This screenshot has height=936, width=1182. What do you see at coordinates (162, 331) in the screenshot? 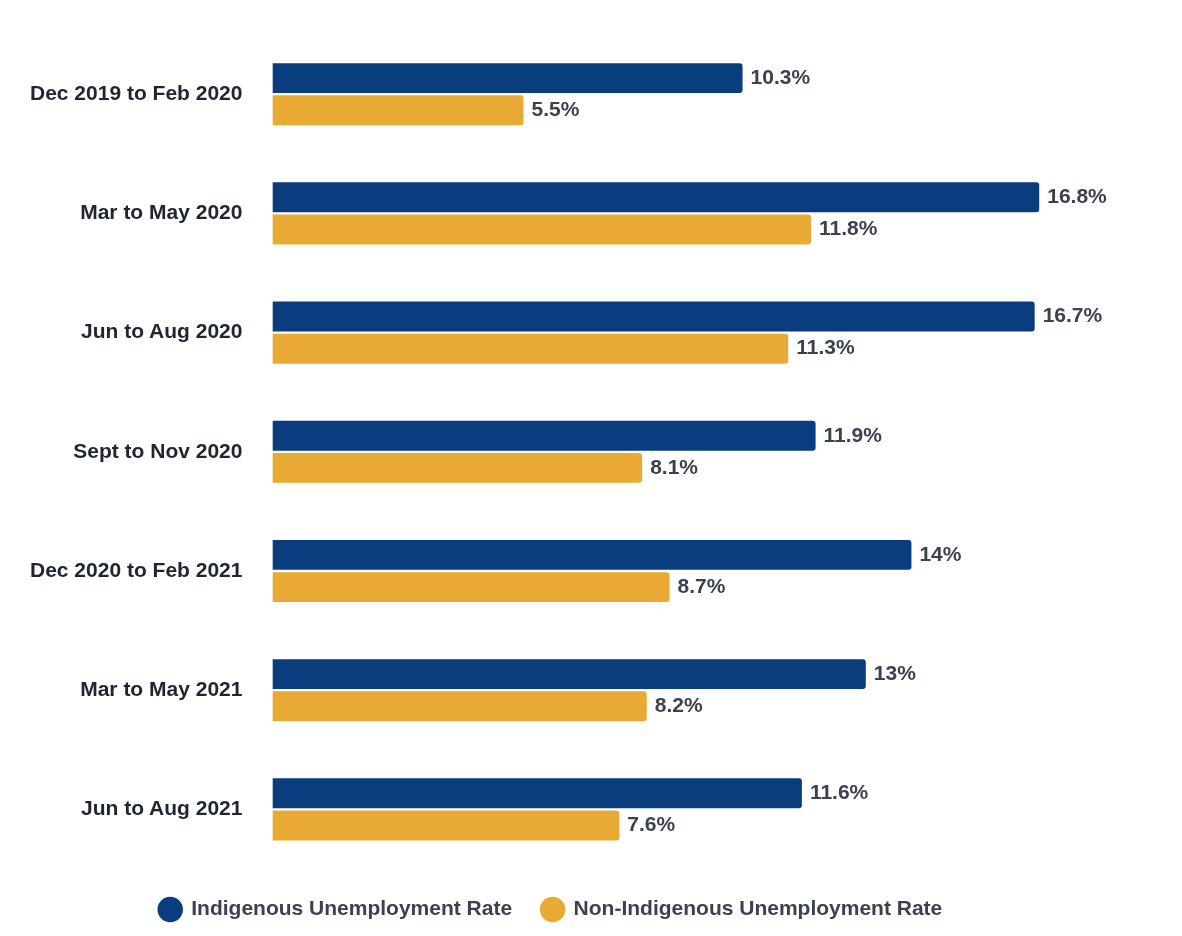
I see `y-tick-label: Jun to Aug 2020` at bounding box center [162, 331].